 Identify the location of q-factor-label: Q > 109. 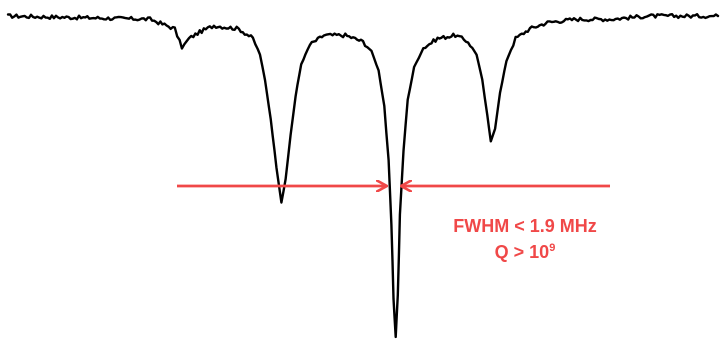
(525, 252).